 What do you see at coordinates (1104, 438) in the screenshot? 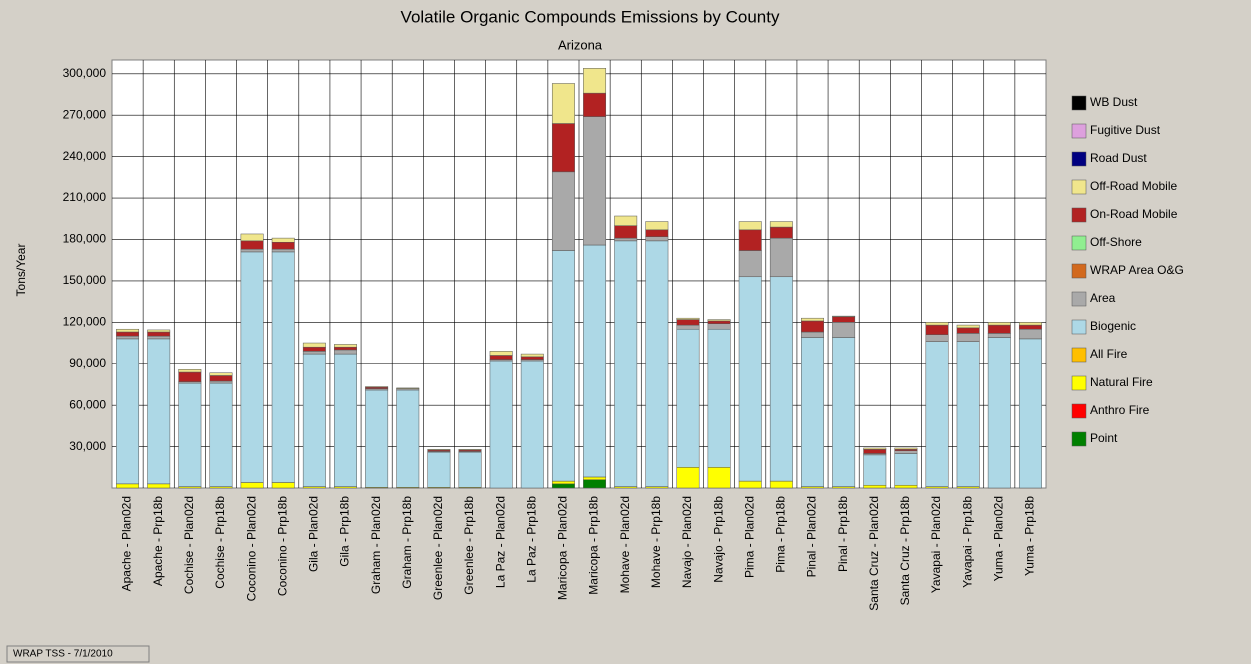
I see `legend-label: Point` at bounding box center [1104, 438].